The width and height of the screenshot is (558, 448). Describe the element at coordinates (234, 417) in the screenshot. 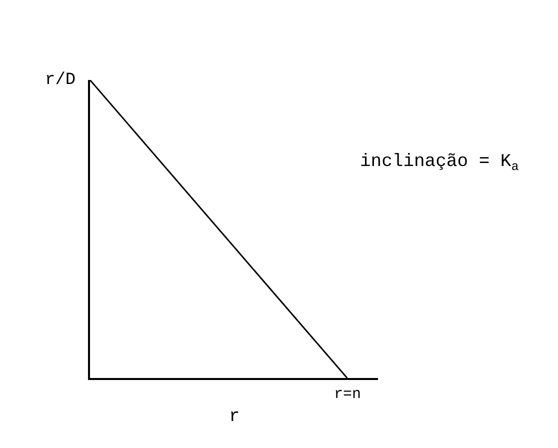

I see `x-axis-title: r` at that location.